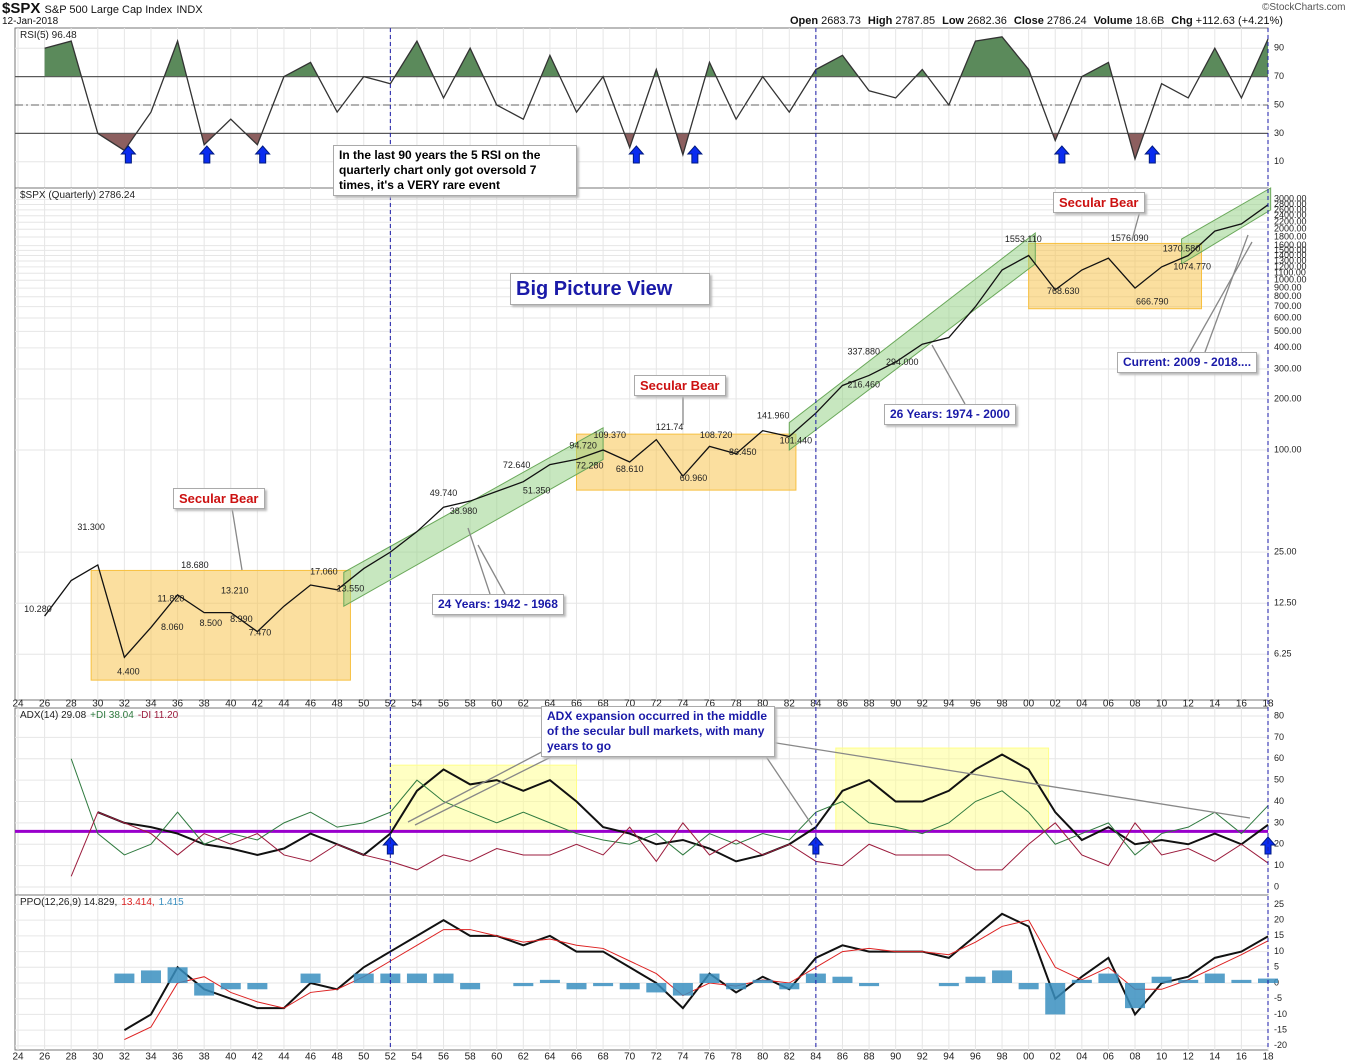  Describe the element at coordinates (77, 195) in the screenshot. I see `legend: $SPX (Quarterly) 2786.24` at that location.